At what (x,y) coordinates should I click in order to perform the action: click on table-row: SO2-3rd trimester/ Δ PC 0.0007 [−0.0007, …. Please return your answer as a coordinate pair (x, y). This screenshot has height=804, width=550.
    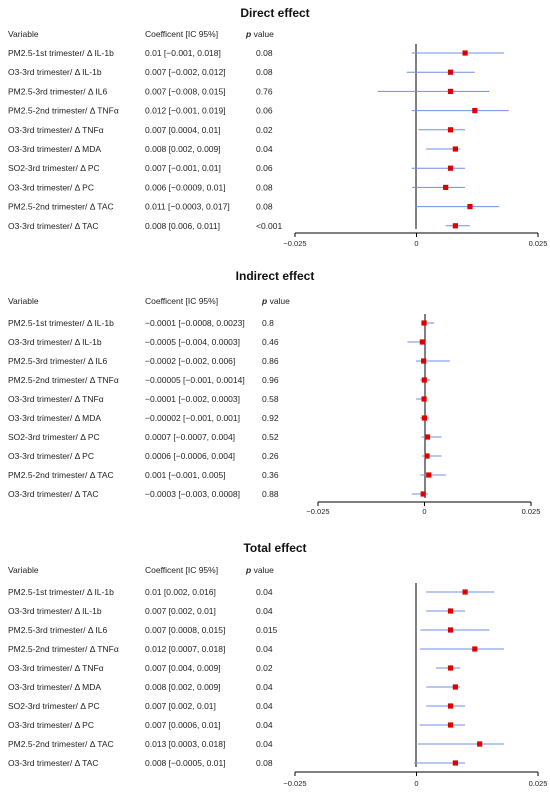
    Looking at the image, I should click on (225, 437).